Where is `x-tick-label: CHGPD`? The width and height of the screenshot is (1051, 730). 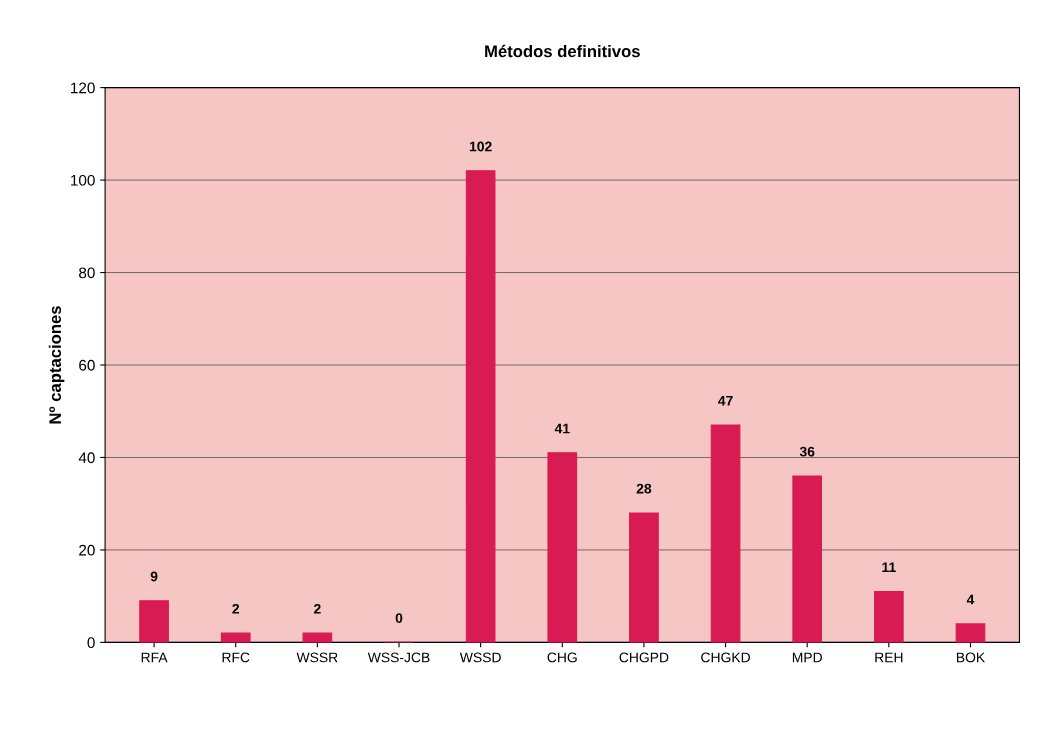 x-tick-label: CHGPD is located at coordinates (644, 657).